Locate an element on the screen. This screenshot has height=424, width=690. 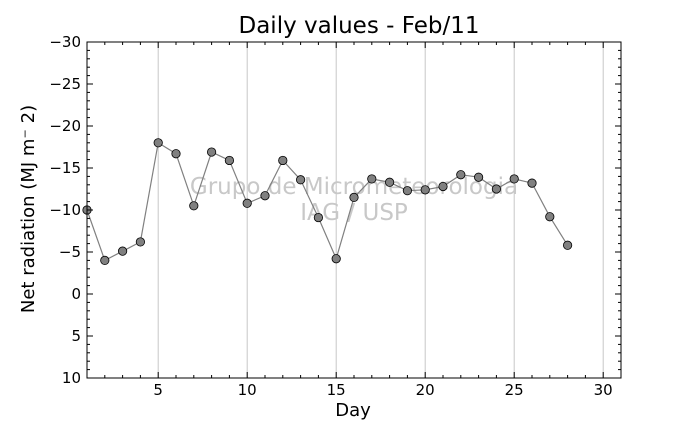
y-tick-label: 0 is located at coordinates (76, 294).